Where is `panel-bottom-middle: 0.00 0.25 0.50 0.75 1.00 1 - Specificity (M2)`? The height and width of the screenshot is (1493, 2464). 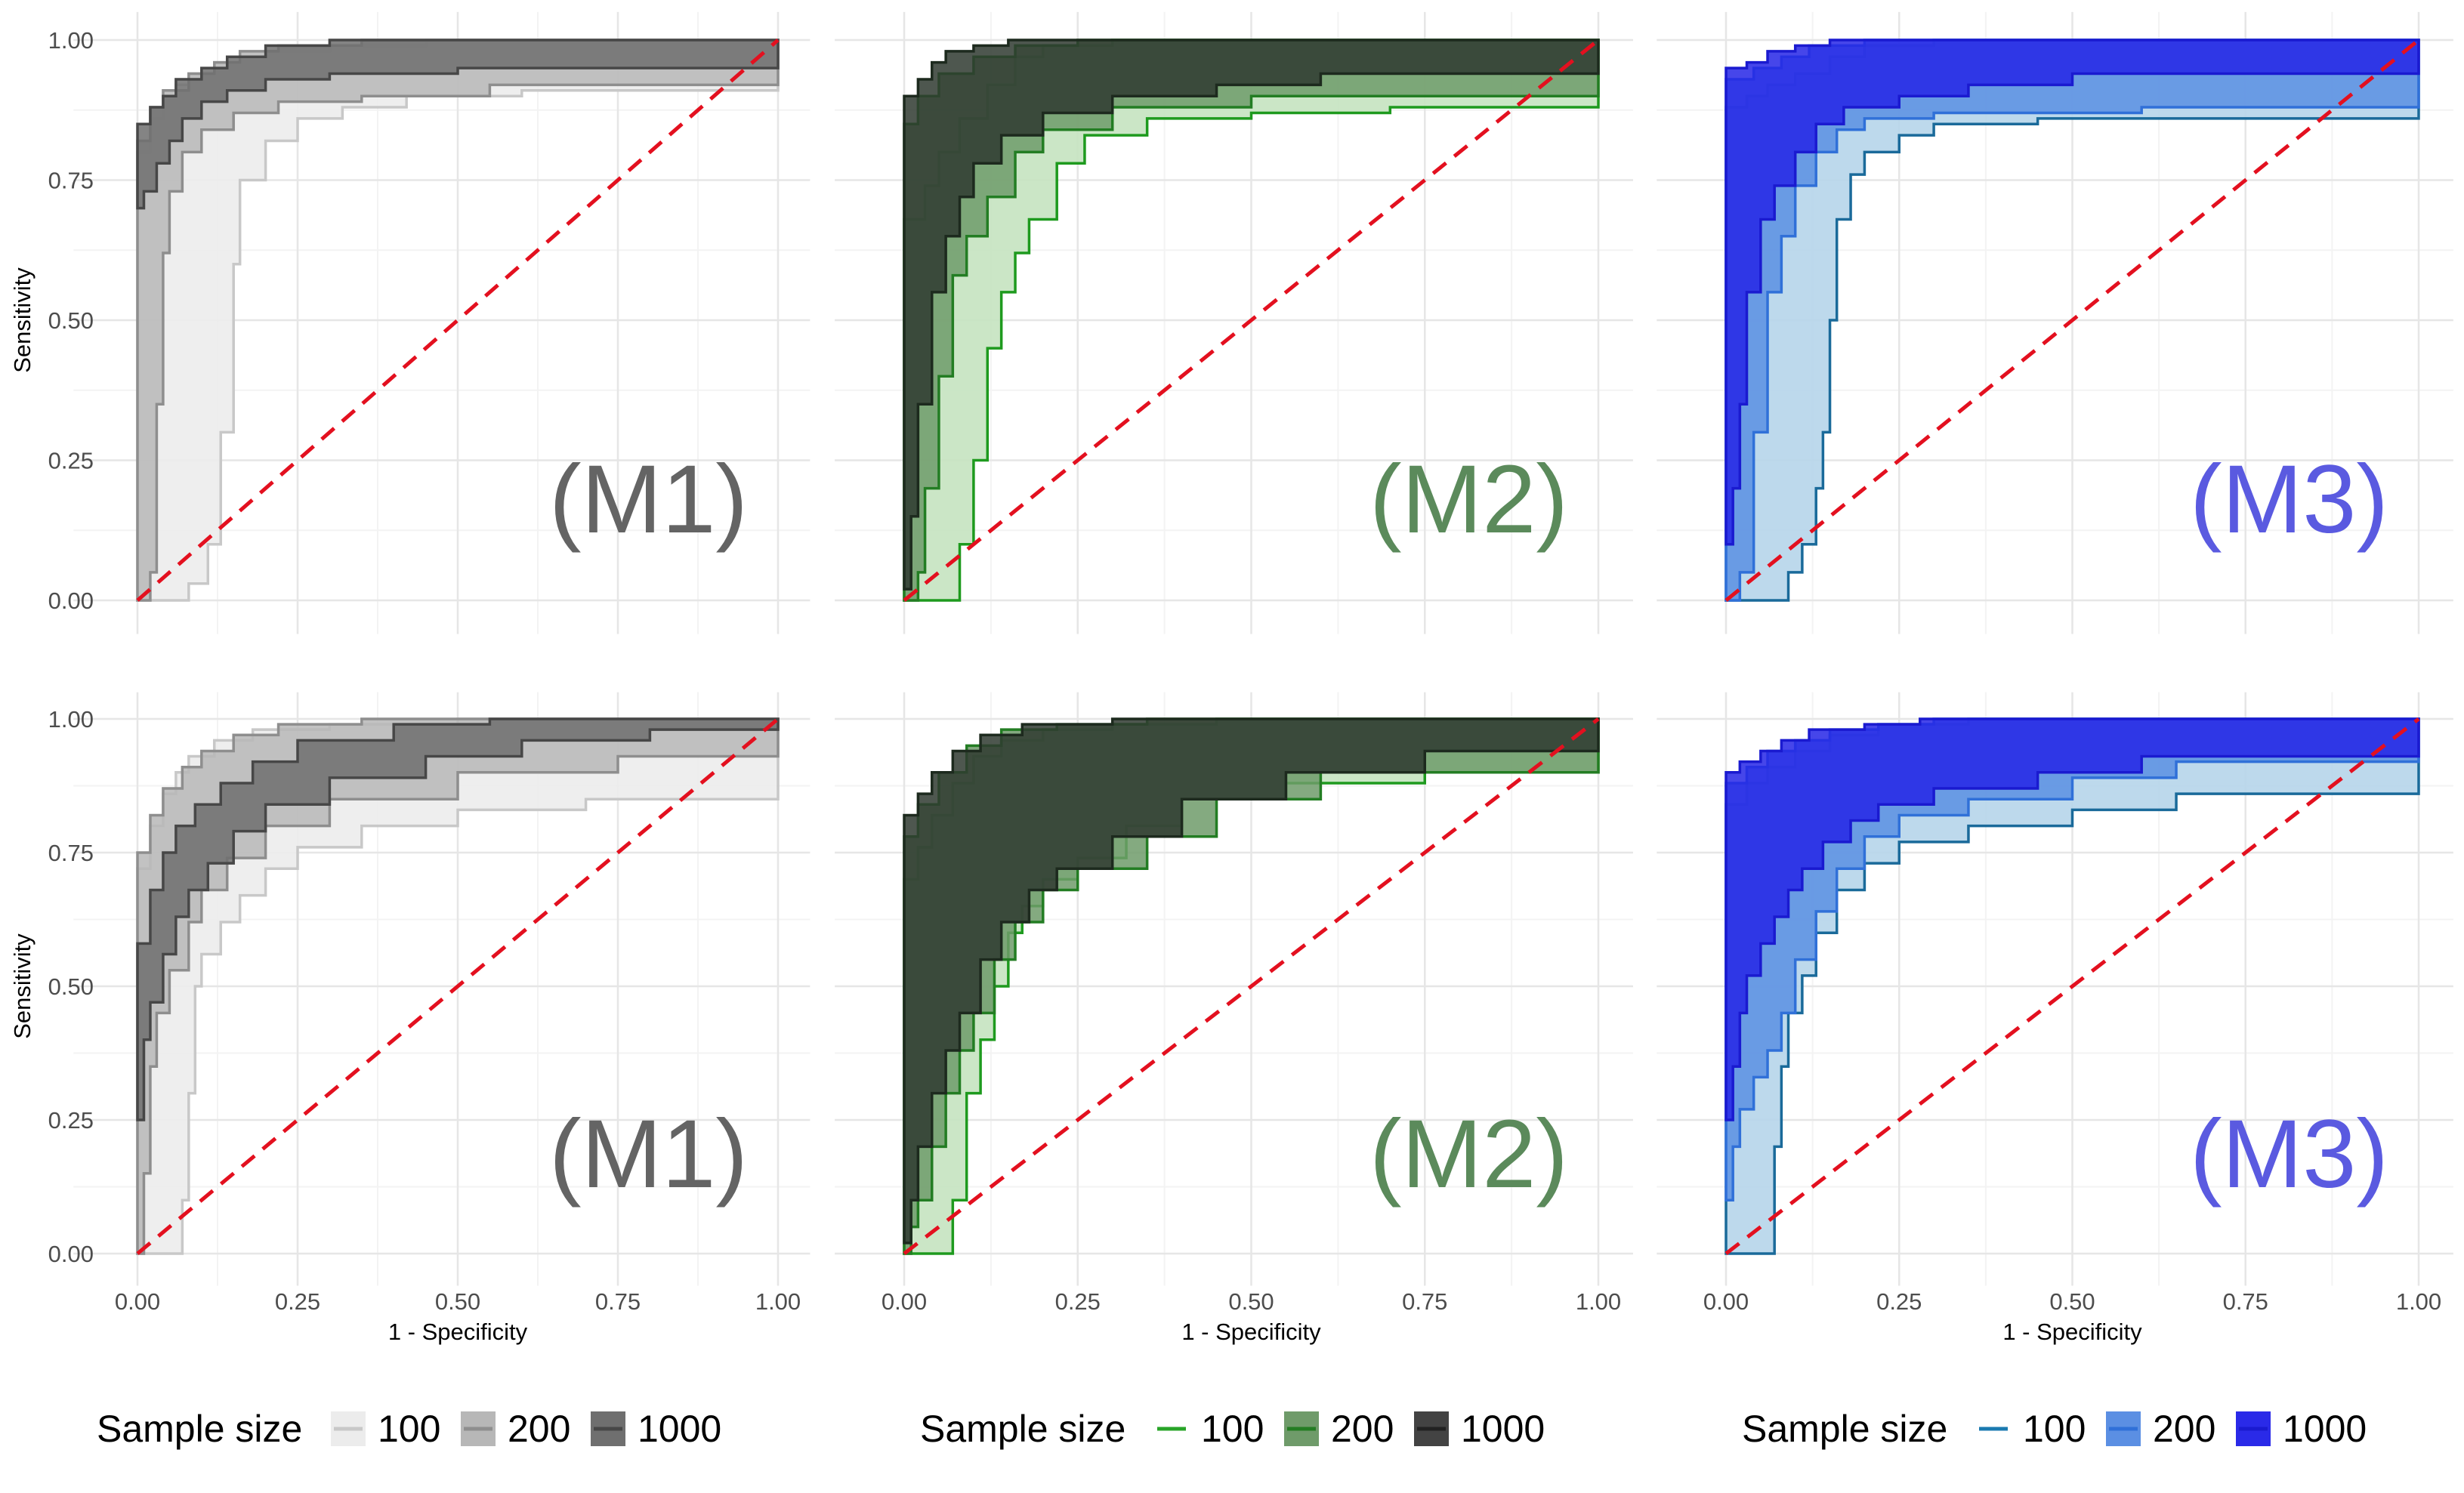 panel-bottom-middle: 0.00 0.25 0.50 0.75 1.00 1 - Specificity (M2) is located at coordinates (1234, 1018).